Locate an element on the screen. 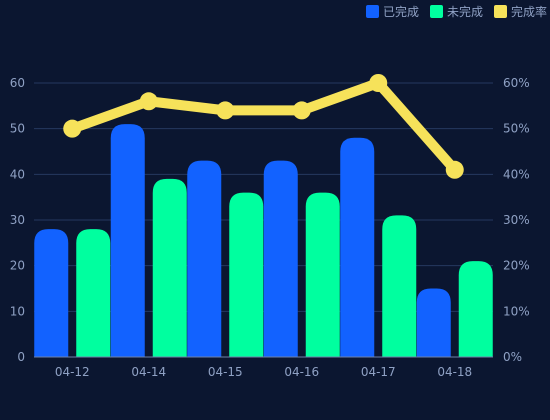  legend-incomplete-label: 未完成 is located at coordinates (465, 11).